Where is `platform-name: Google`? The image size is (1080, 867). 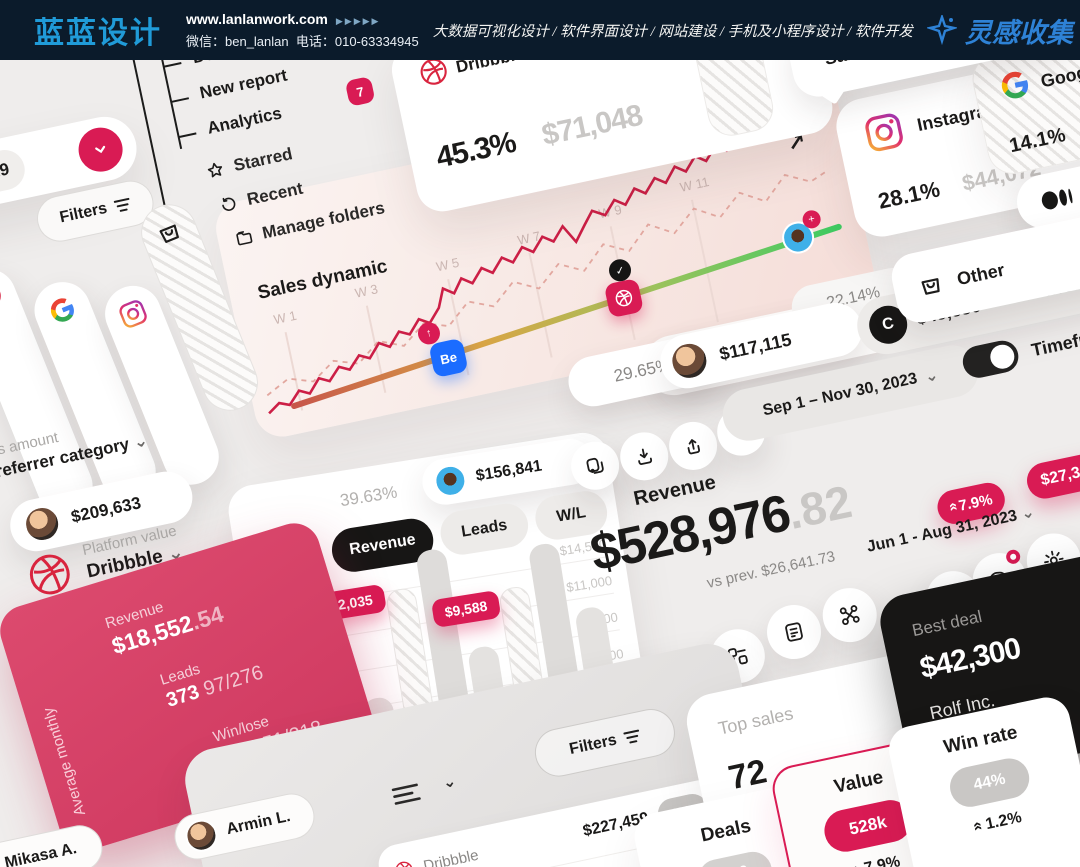 platform-name: Google is located at coordinates (1059, 76).